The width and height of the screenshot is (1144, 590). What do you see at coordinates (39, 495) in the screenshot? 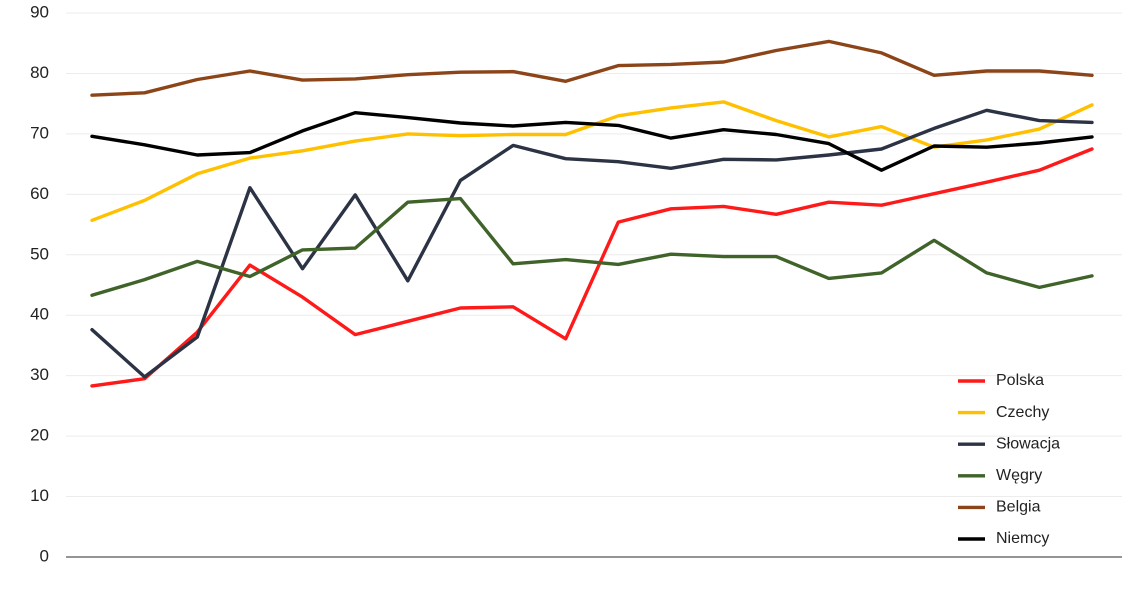
I see `y-tick-label-10: 10` at bounding box center [39, 495].